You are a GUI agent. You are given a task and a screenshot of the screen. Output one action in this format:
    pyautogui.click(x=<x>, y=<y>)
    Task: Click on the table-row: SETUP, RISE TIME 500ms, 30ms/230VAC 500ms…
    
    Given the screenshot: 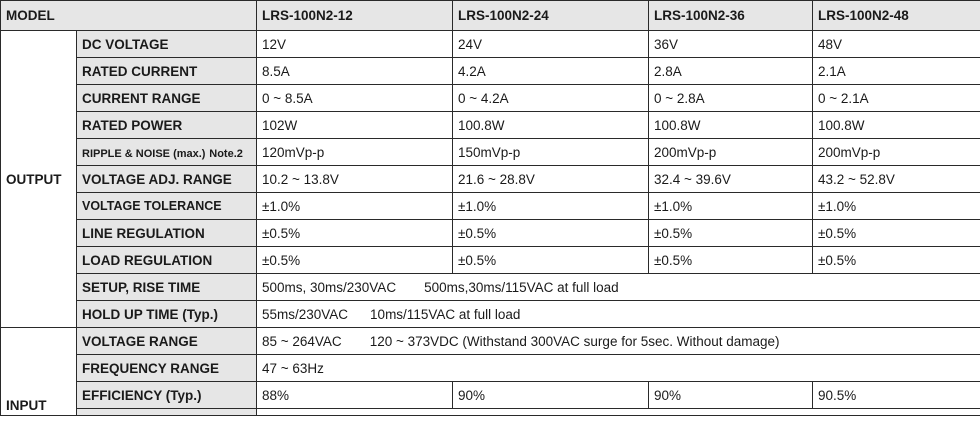 What is the action you would take?
    pyautogui.click(x=490, y=287)
    